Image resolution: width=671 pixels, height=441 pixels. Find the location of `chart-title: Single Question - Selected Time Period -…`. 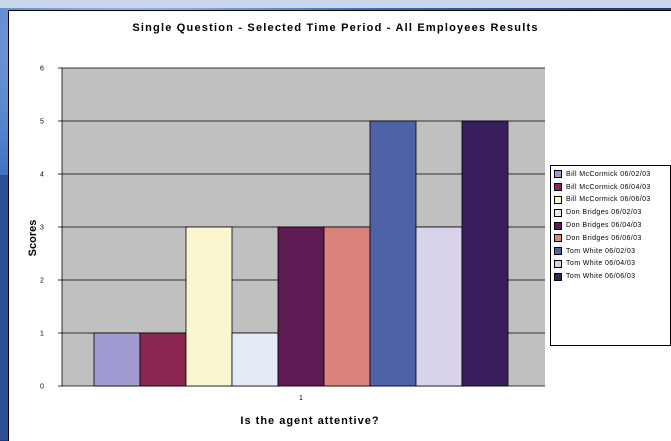

chart-title: Single Question - Selected Time Period -… is located at coordinates (335, 28).